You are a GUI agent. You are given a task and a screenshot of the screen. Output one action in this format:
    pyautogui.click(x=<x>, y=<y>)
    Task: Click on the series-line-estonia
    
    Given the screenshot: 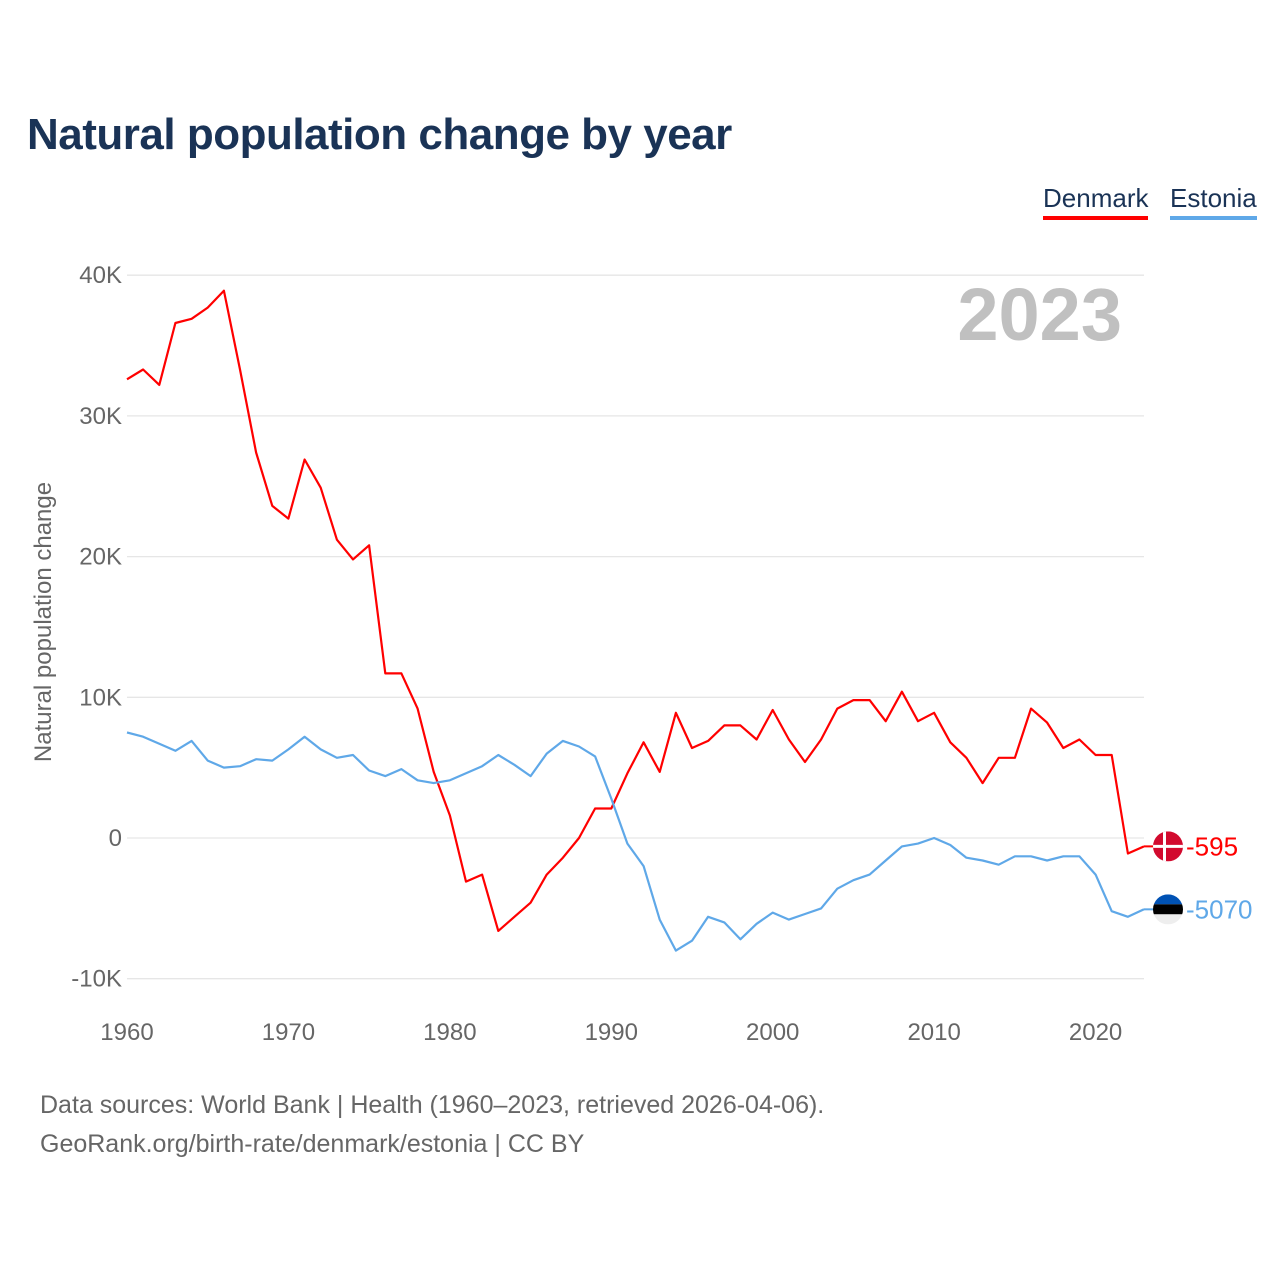 What is the action you would take?
    pyautogui.click(x=635, y=841)
    